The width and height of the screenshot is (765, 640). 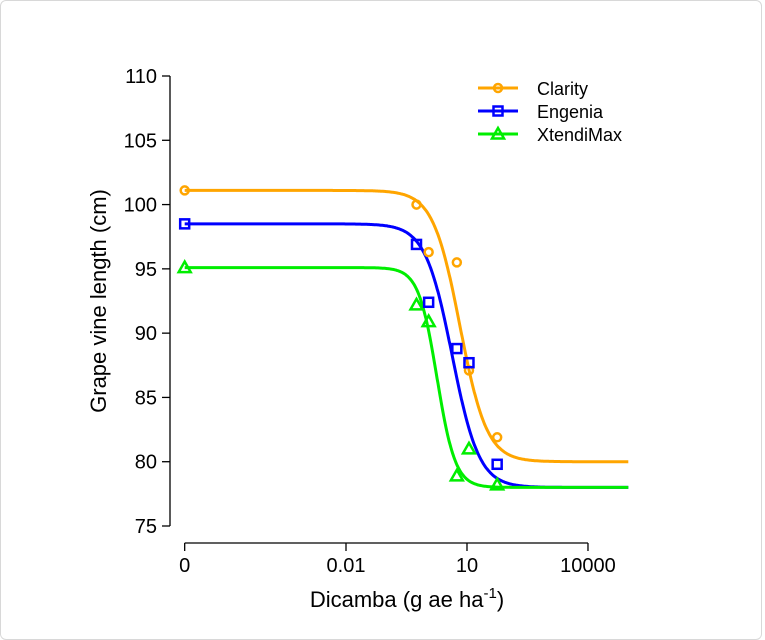 What do you see at coordinates (146, 527) in the screenshot?
I see `y-tick-label: 75` at bounding box center [146, 527].